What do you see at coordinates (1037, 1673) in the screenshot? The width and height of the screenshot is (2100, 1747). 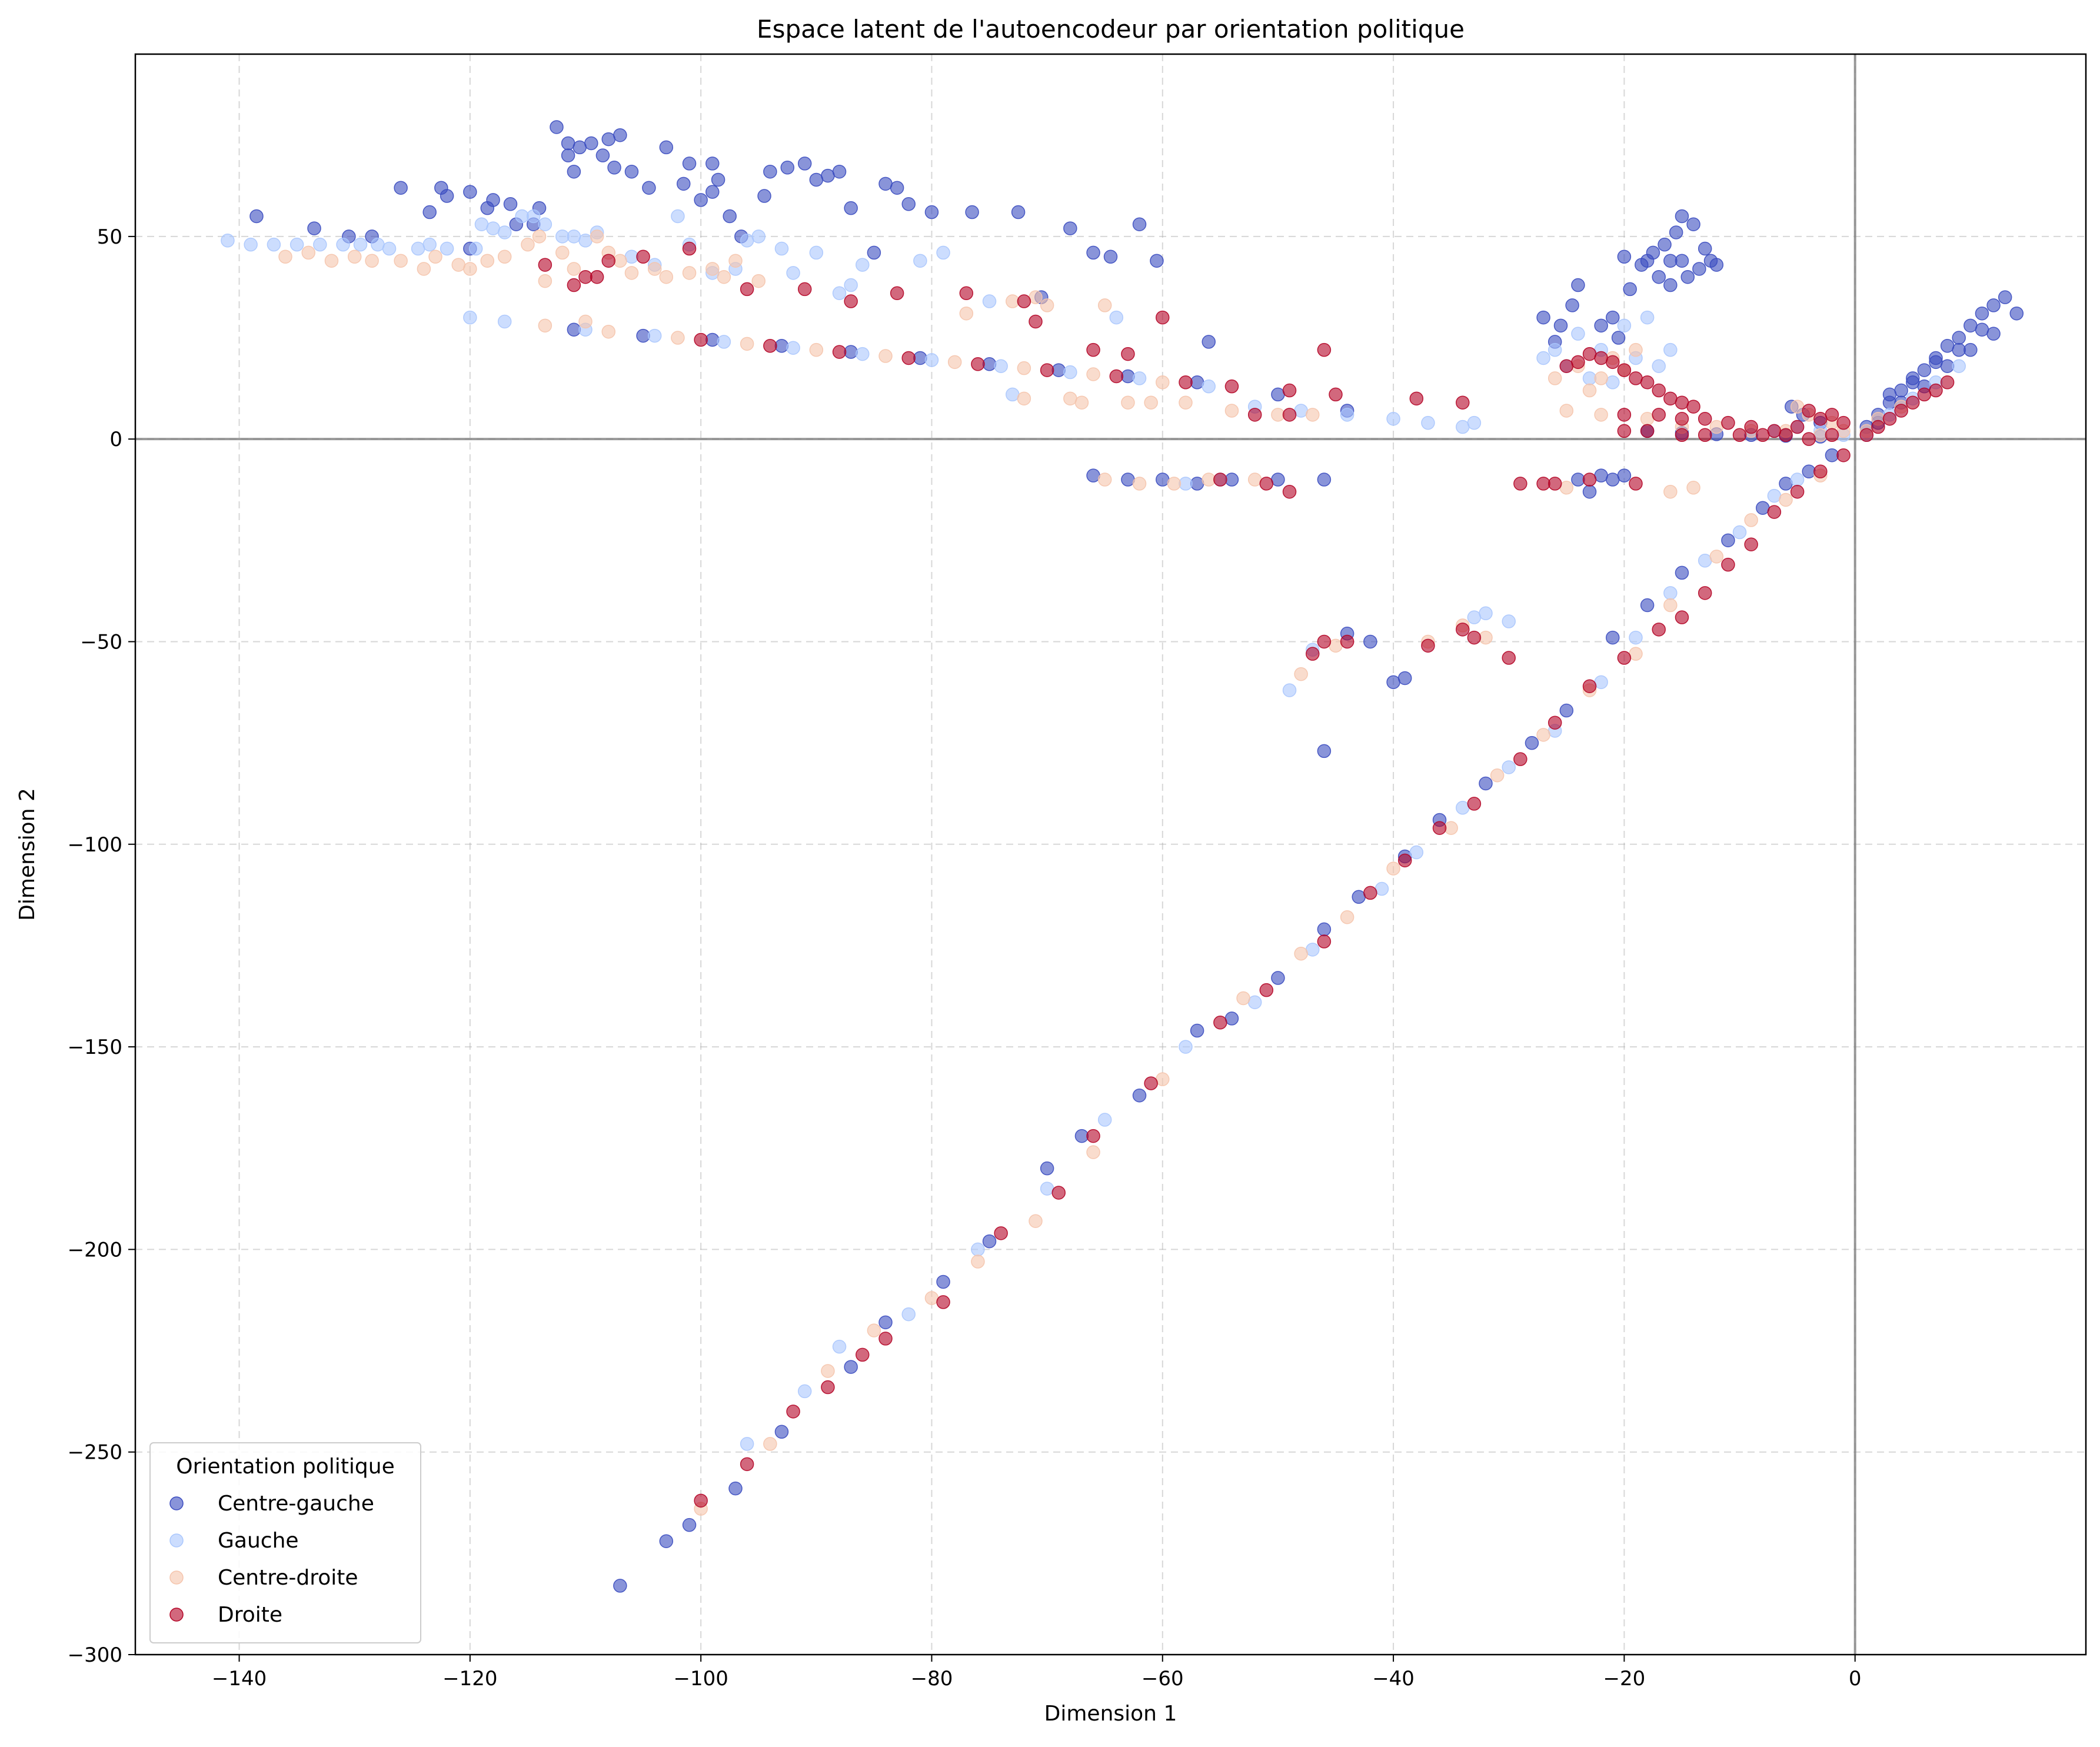 I see `x-axis-ticks: −140 −120 −100 −80 −60 −40 −20 0` at bounding box center [1037, 1673].